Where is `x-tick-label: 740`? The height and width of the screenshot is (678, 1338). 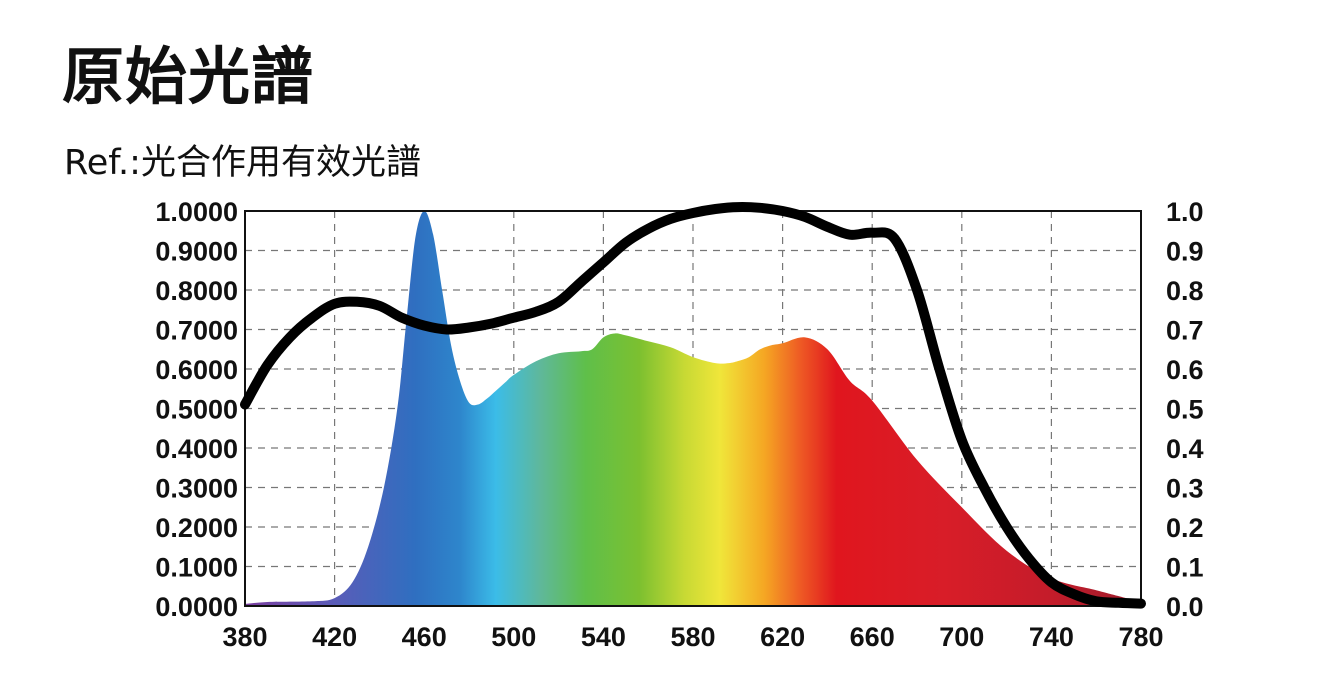 x-tick-label: 740 is located at coordinates (1051, 637).